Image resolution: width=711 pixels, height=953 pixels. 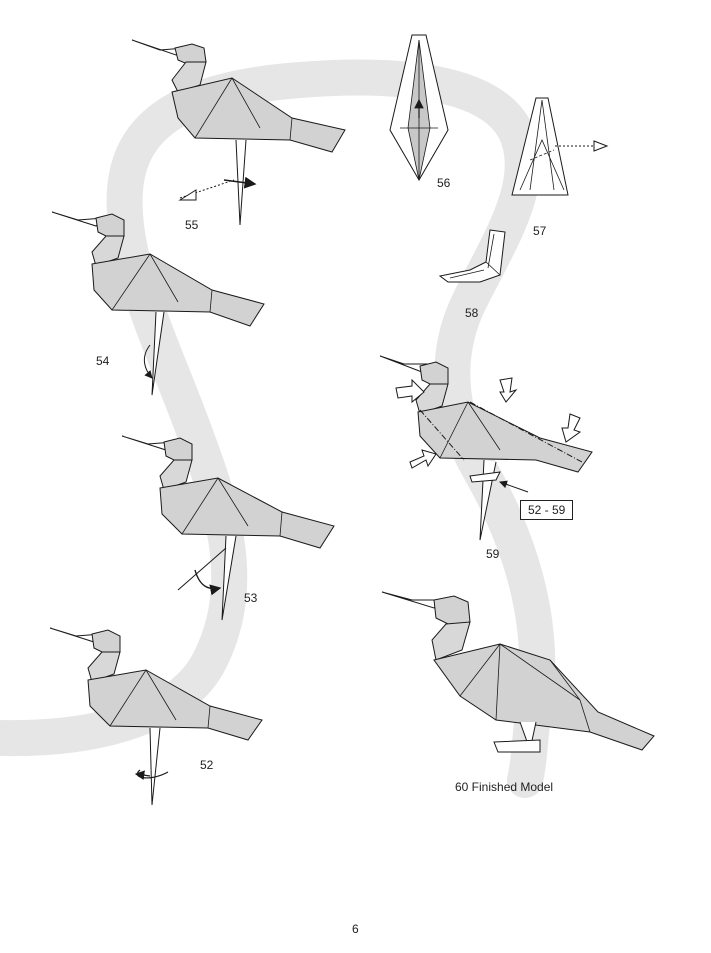 What do you see at coordinates (103, 361) in the screenshot?
I see `step-label-54: 54` at bounding box center [103, 361].